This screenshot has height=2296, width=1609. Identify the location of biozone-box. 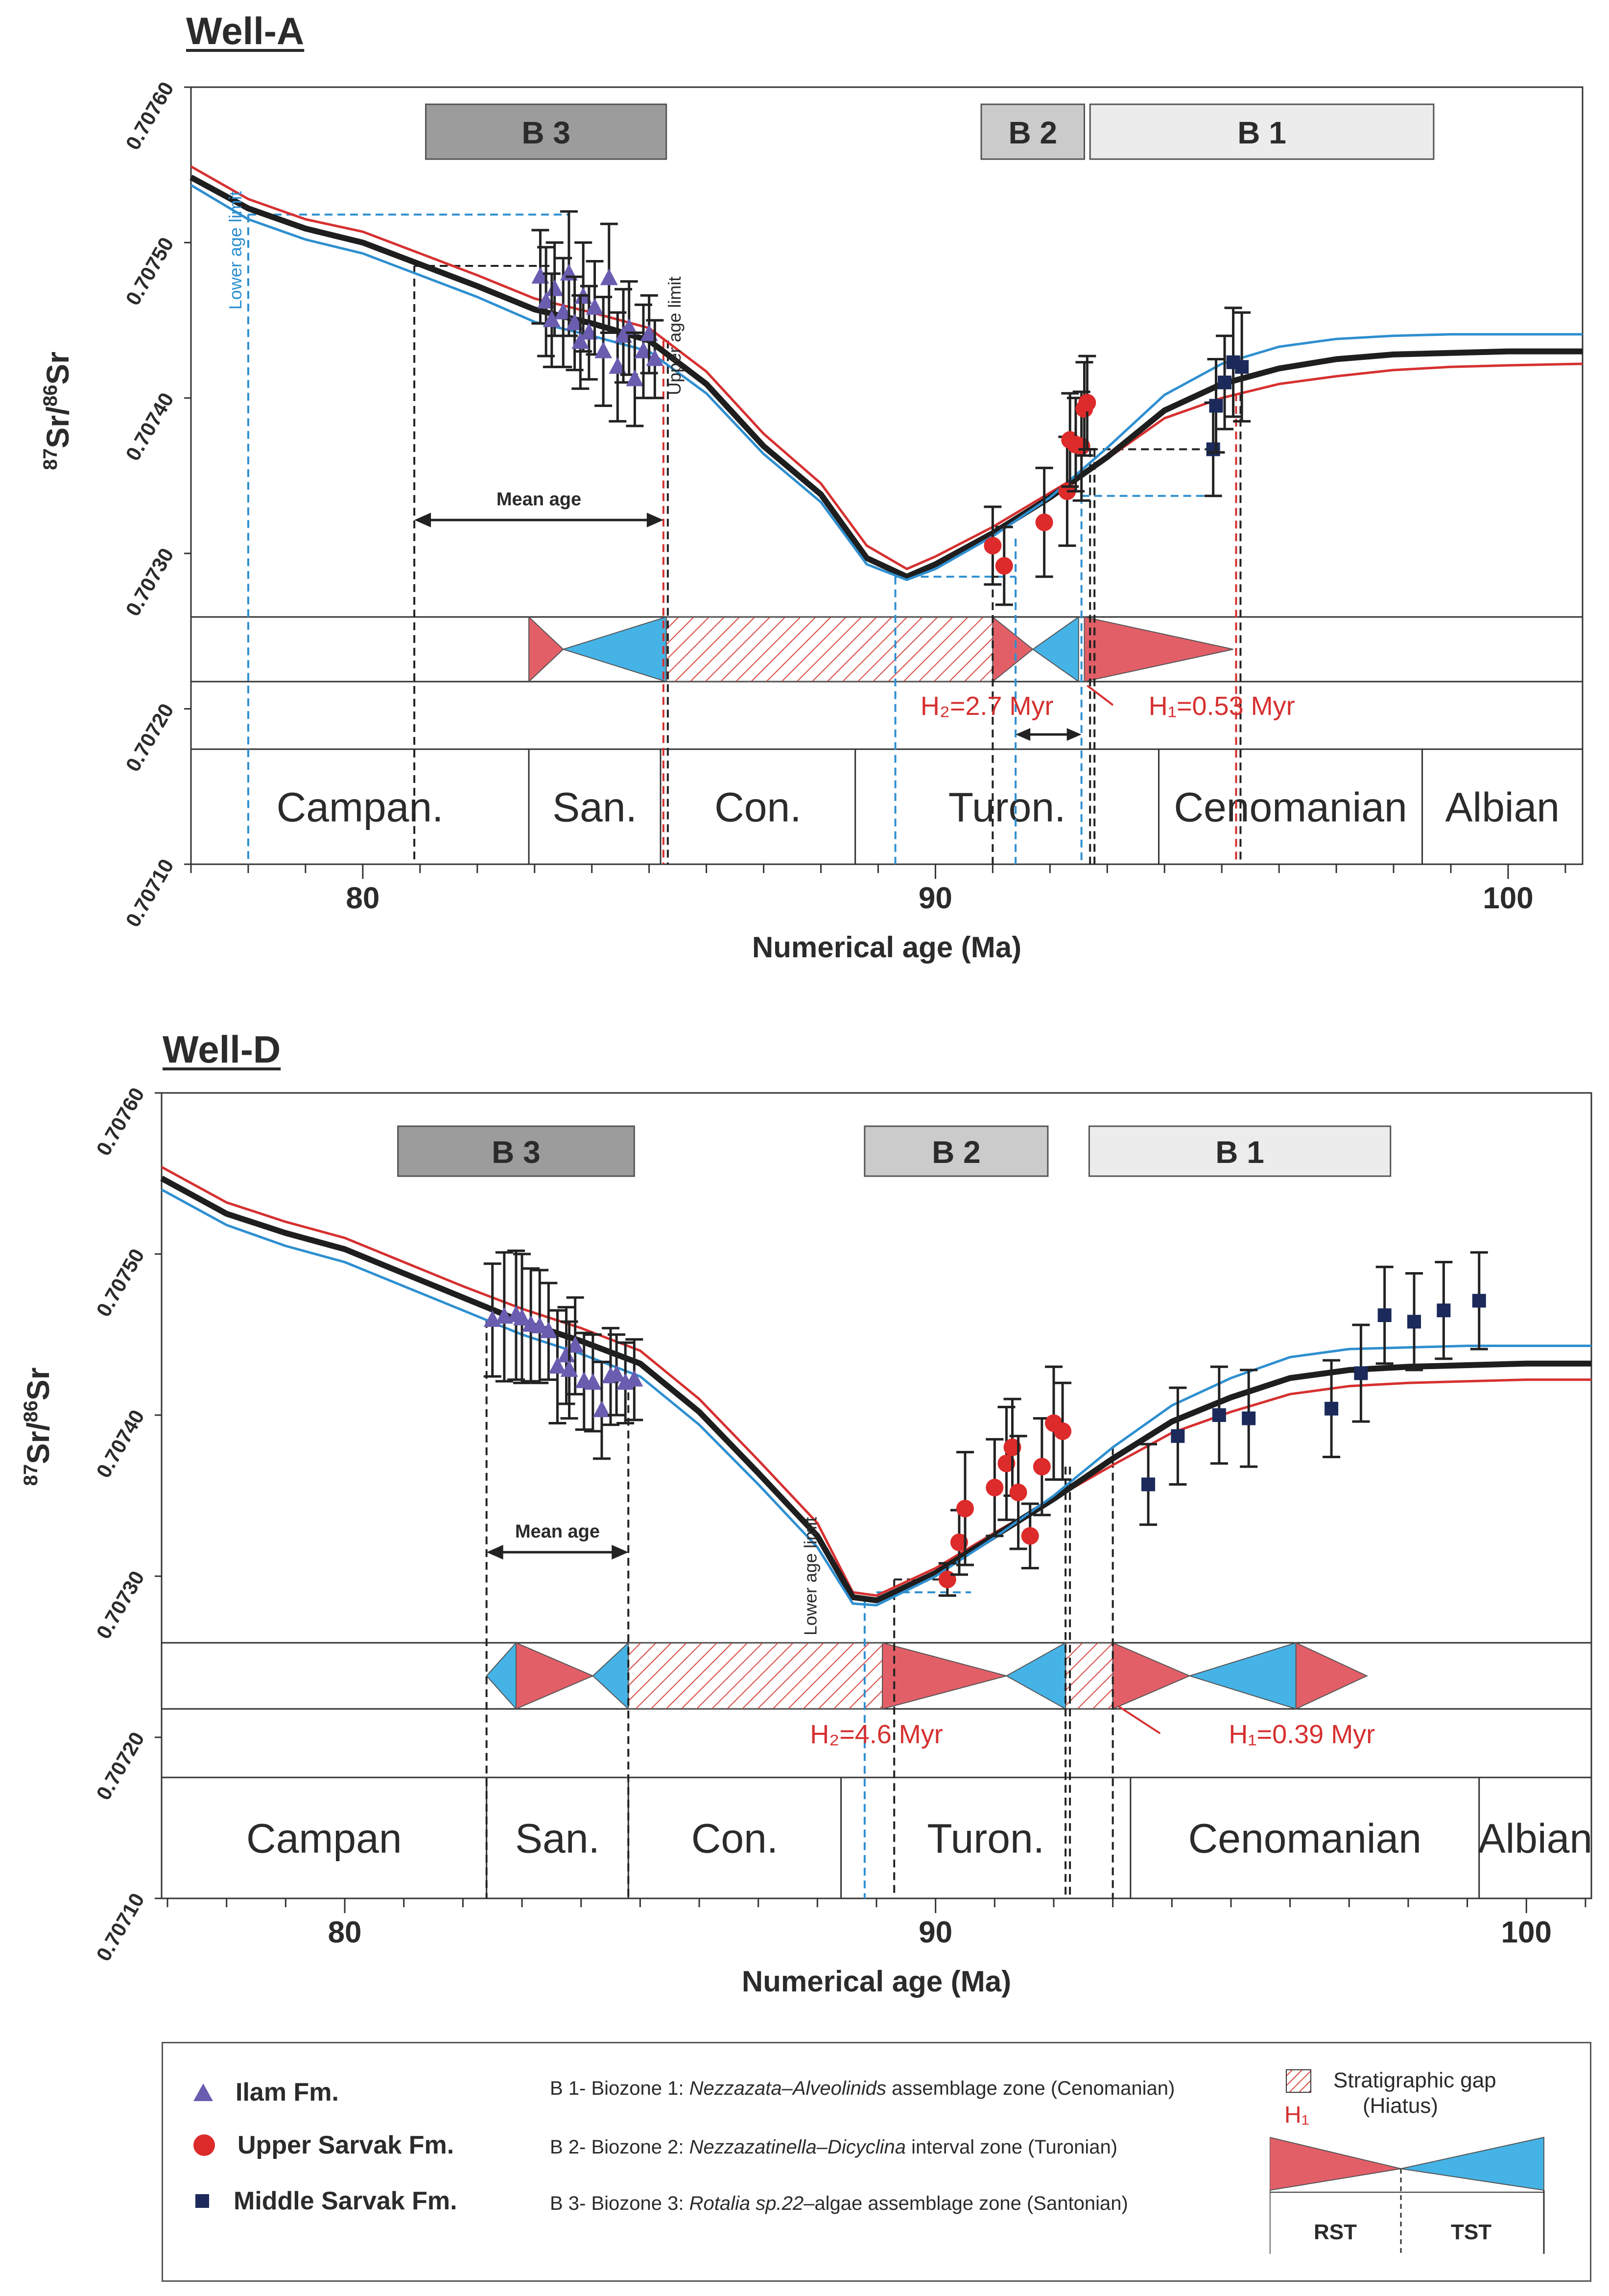
(516, 1151).